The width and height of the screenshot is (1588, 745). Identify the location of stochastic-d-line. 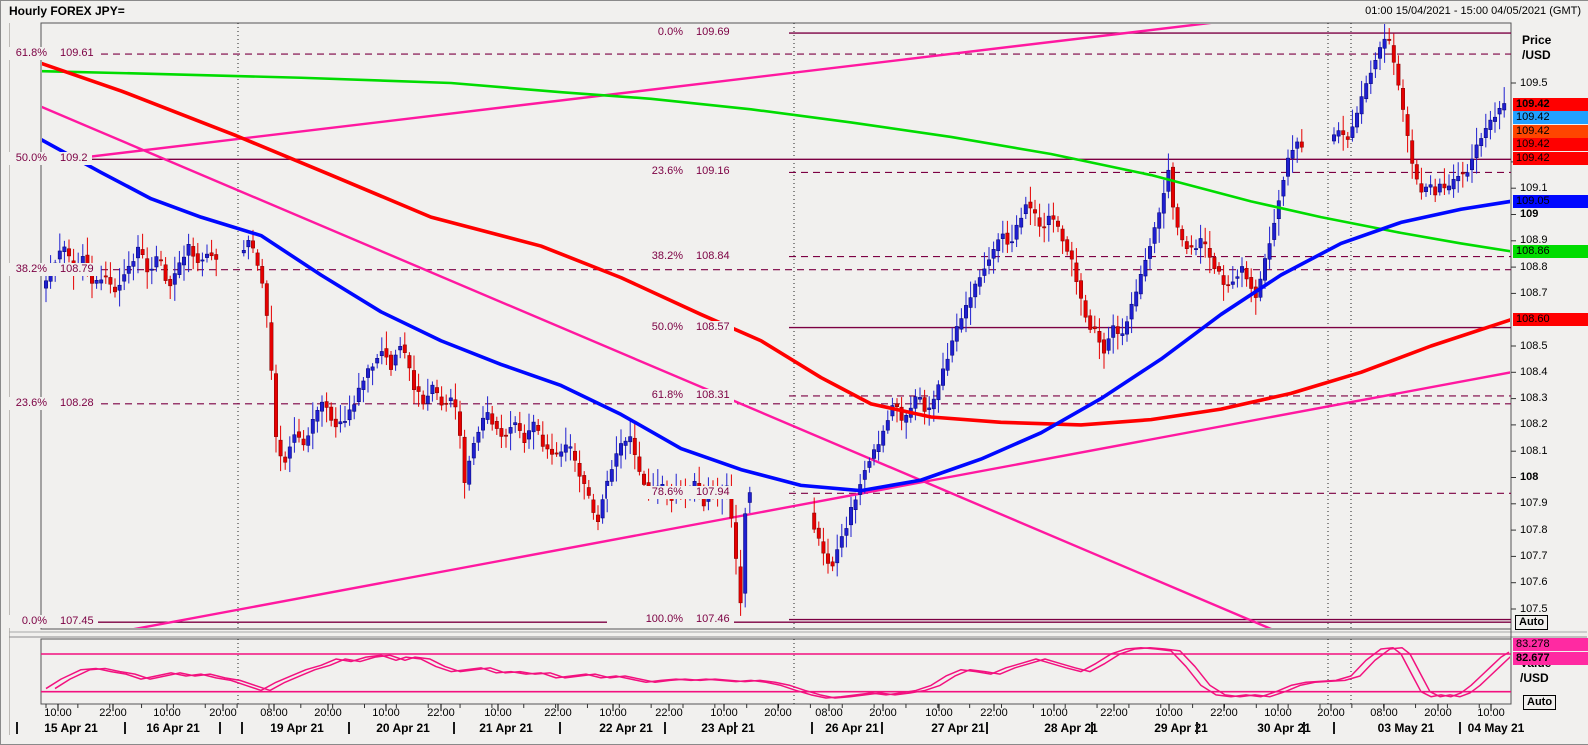
(786, 672).